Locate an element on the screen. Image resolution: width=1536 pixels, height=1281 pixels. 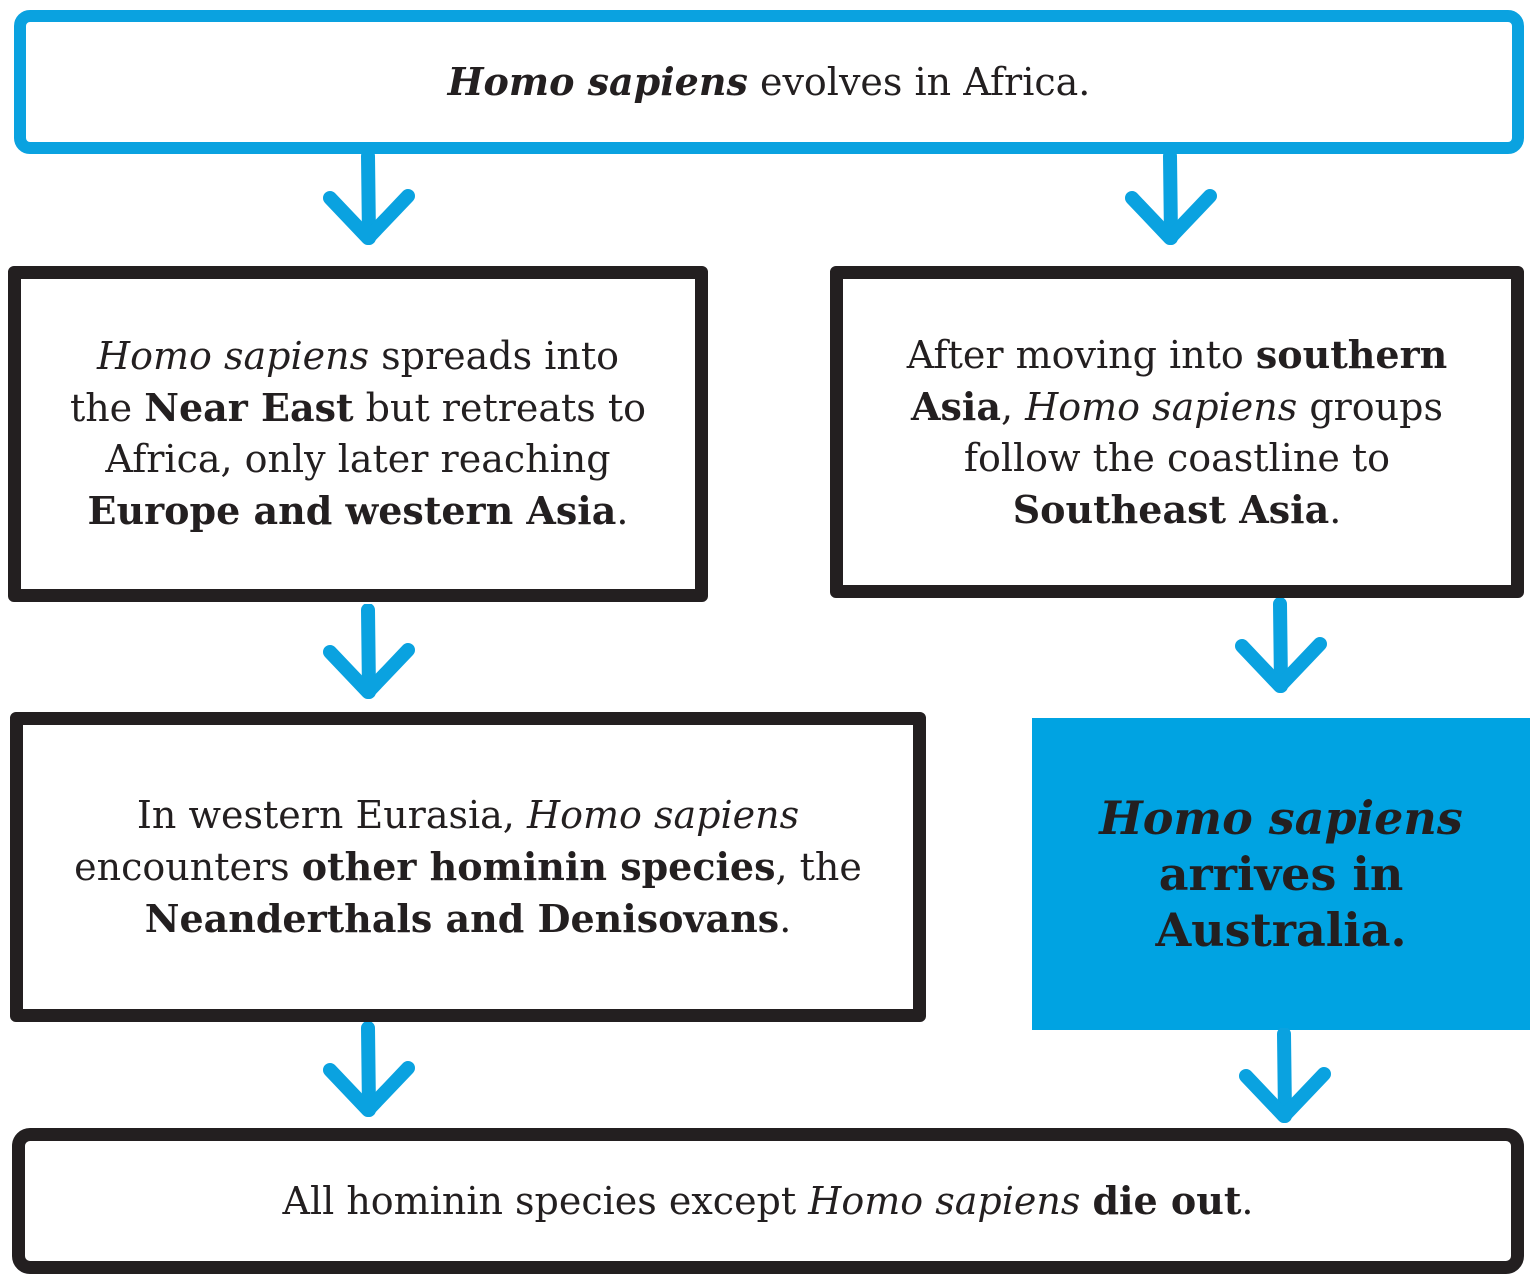
hero-line: arrives in is located at coordinates (1281, 874).